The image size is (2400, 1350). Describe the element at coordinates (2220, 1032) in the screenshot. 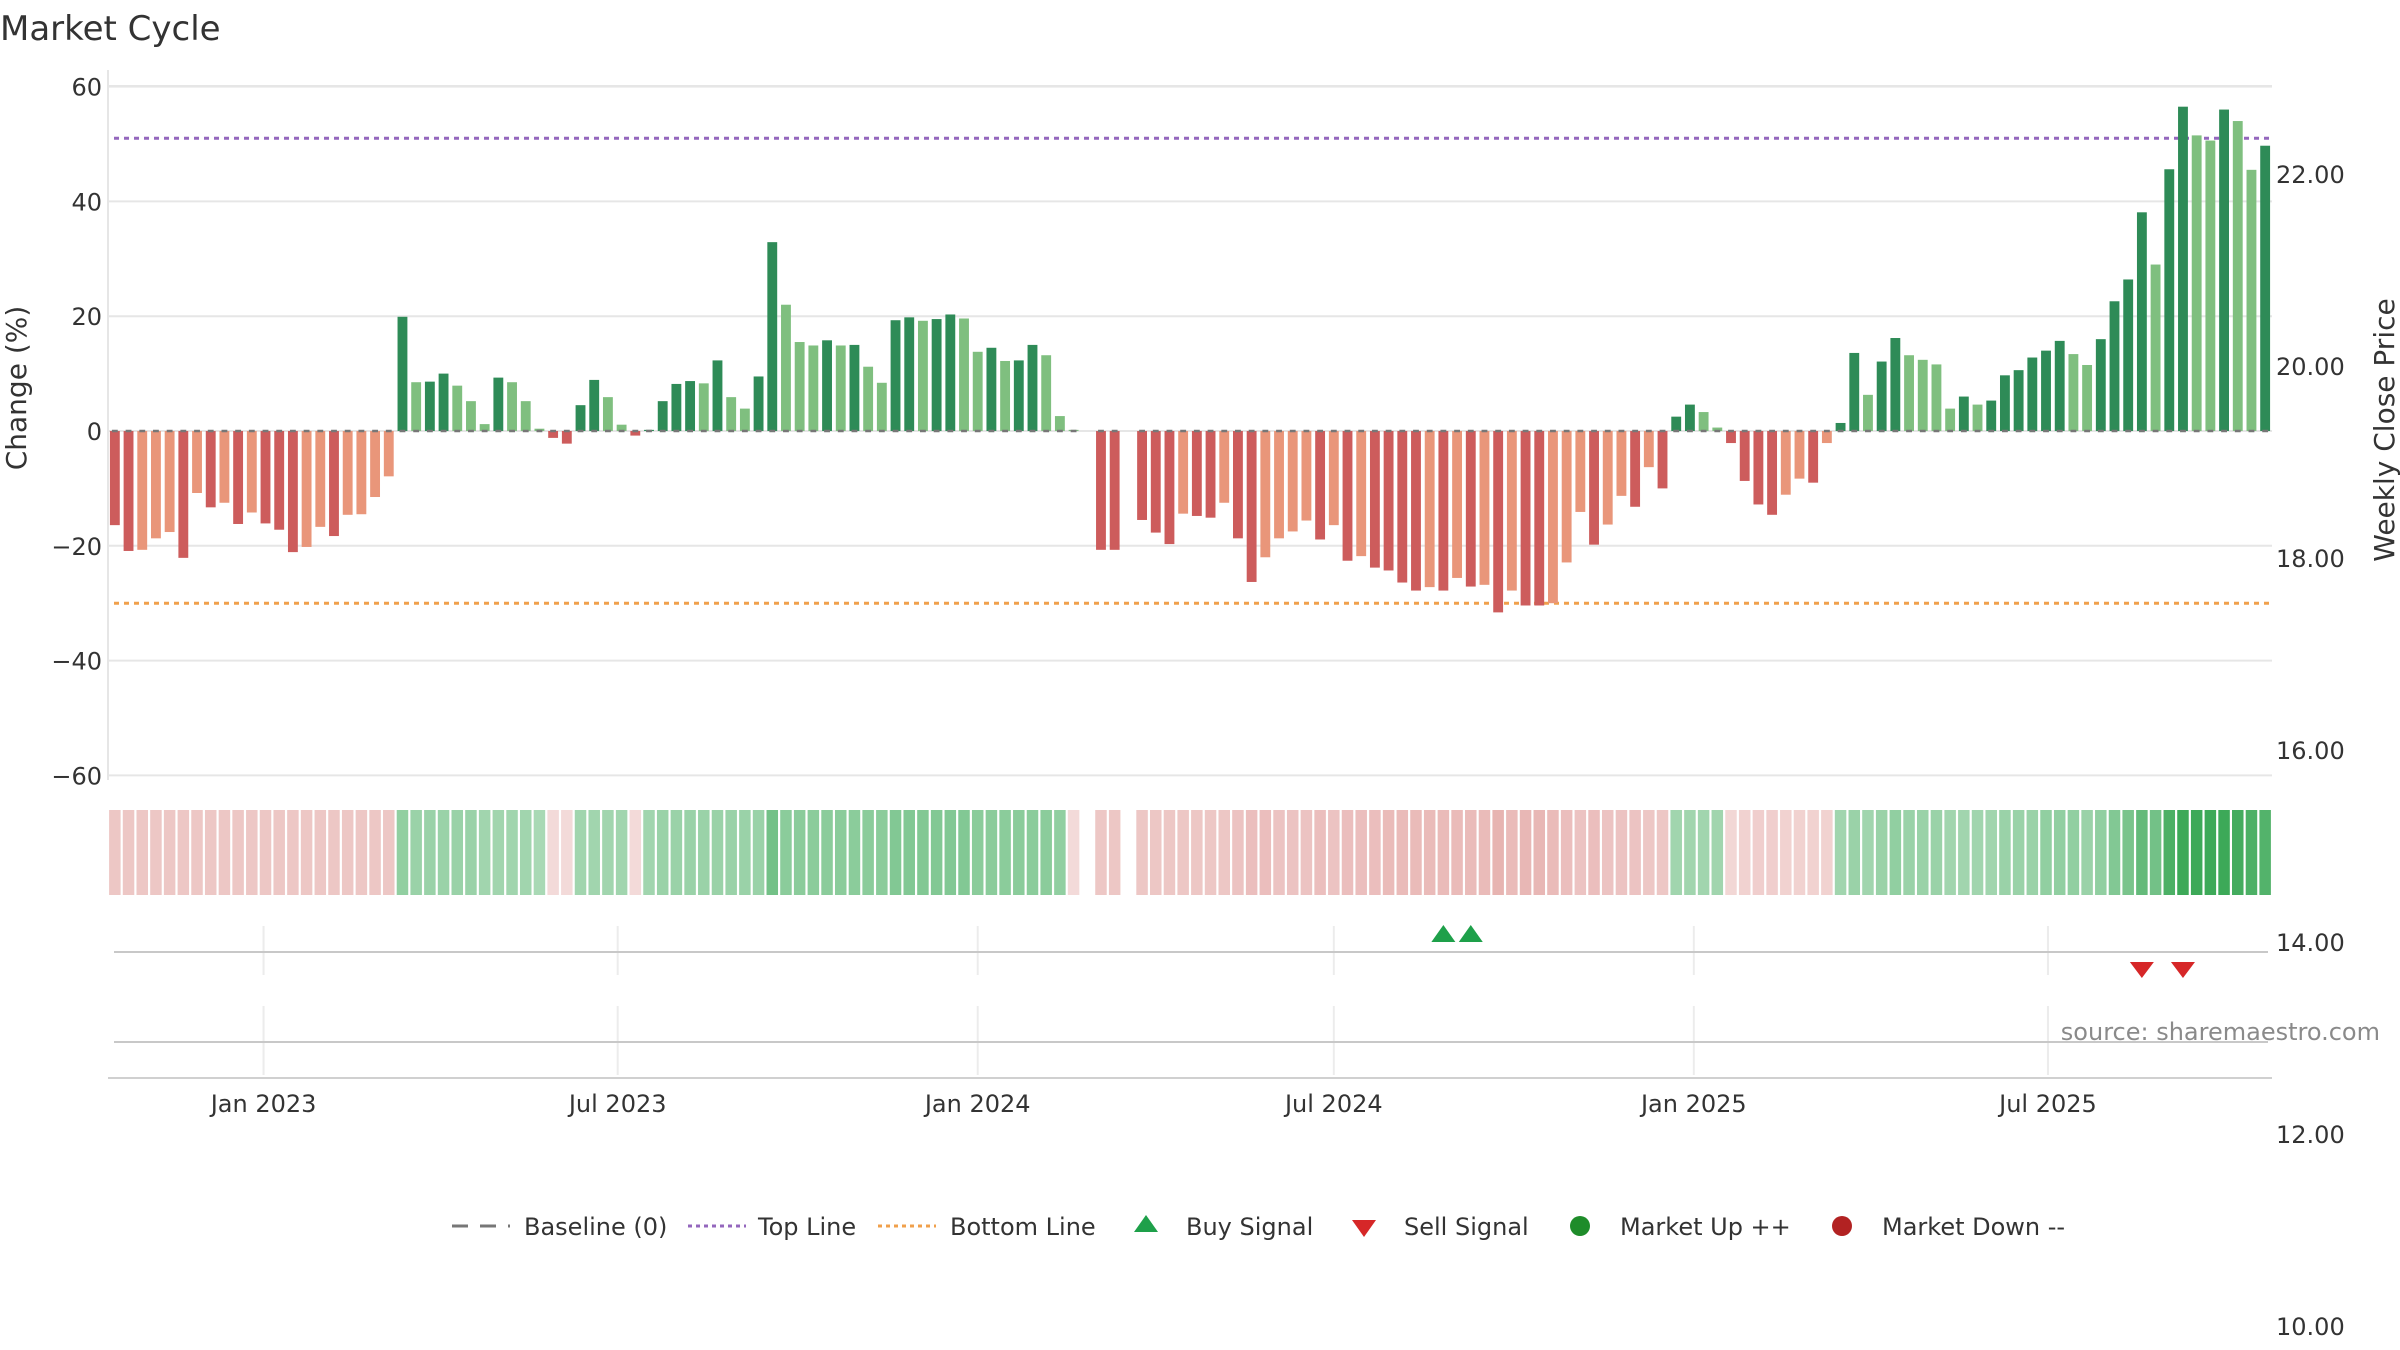

I see `source-note: source: sharemaestro.com` at that location.